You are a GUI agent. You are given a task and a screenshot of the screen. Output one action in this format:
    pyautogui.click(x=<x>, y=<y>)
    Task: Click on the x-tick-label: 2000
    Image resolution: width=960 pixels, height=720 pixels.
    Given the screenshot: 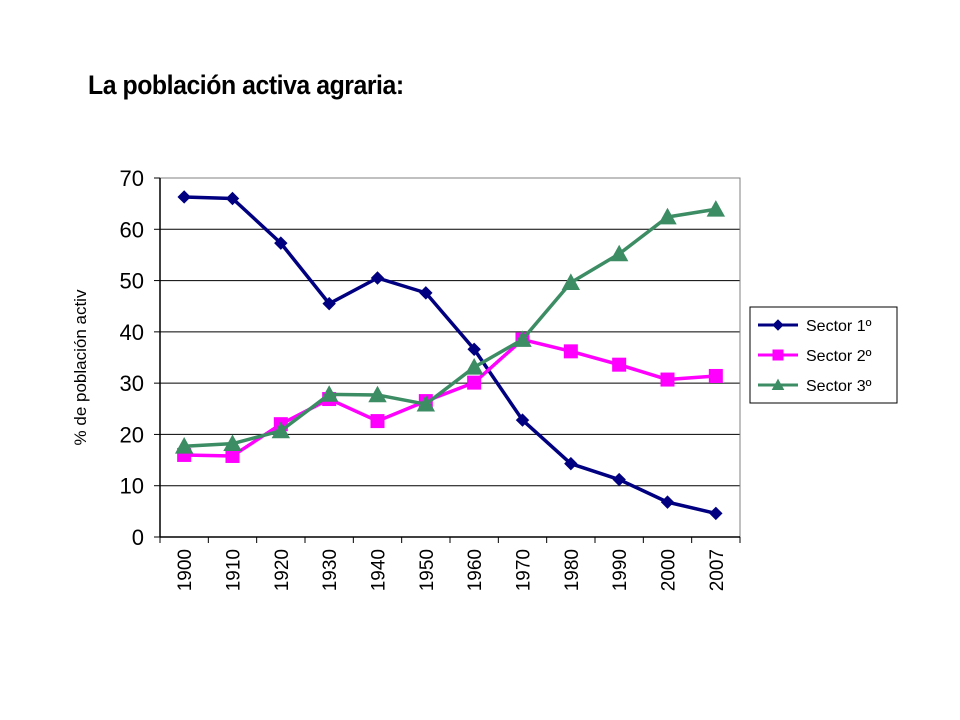 What is the action you would take?
    pyautogui.click(x=669, y=570)
    